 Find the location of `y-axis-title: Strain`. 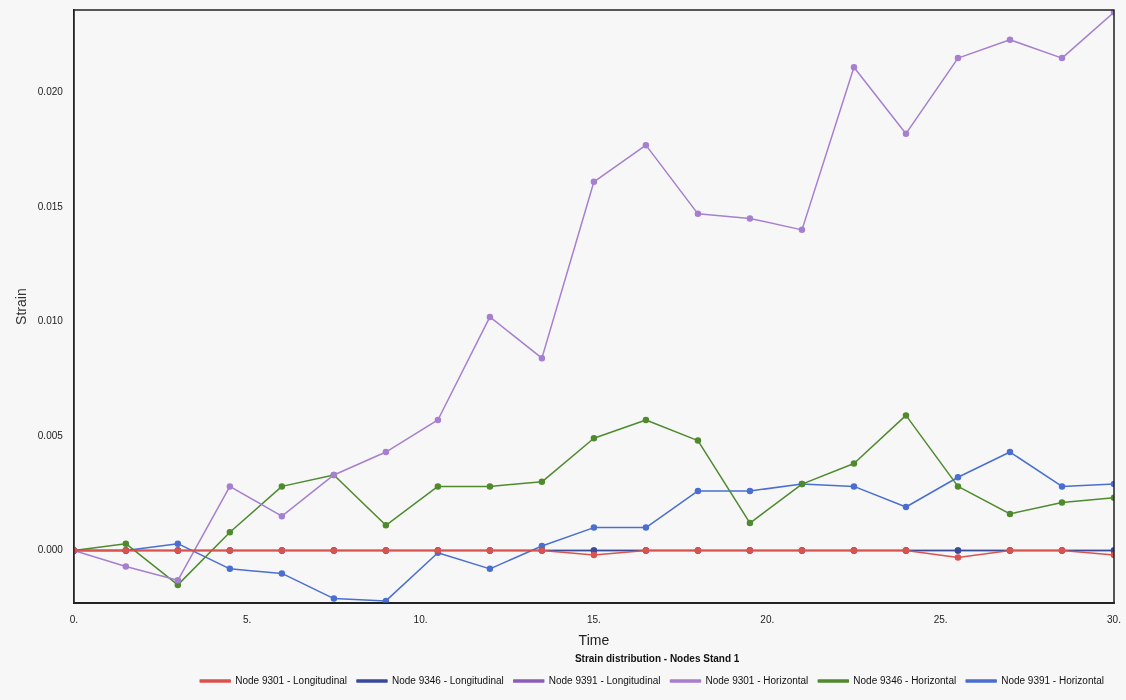

y-axis-title: Strain is located at coordinates (21, 306).